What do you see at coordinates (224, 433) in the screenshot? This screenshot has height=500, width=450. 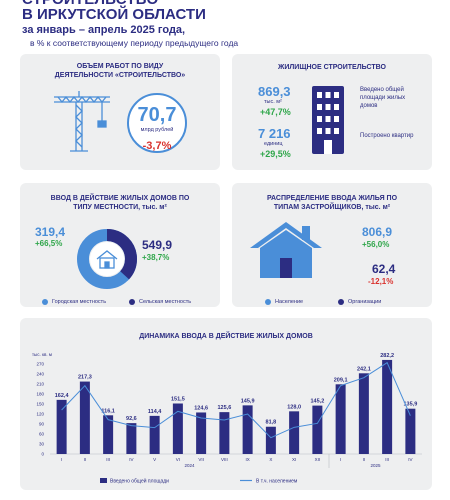 I see `bar-VIII` at bounding box center [224, 433].